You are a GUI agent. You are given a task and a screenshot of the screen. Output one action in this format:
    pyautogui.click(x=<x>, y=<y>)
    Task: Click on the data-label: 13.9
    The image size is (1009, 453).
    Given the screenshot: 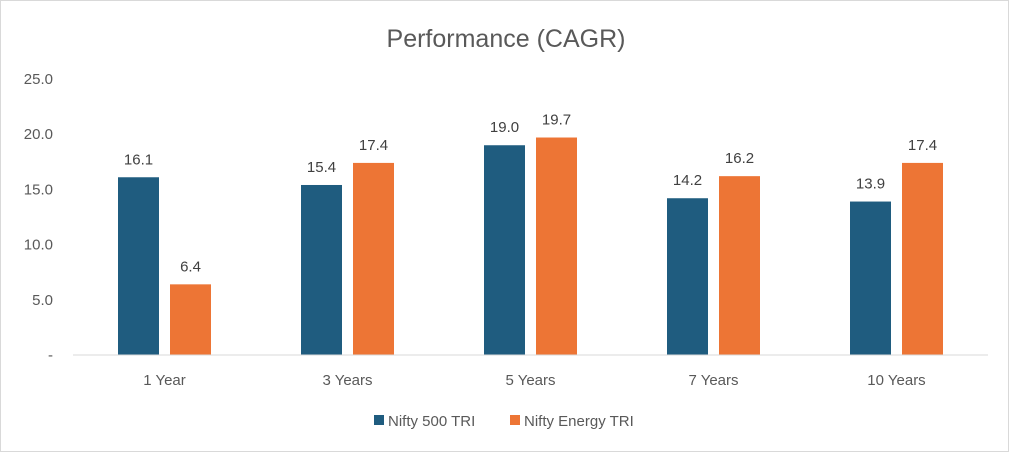 What is the action you would take?
    pyautogui.click(x=870, y=184)
    